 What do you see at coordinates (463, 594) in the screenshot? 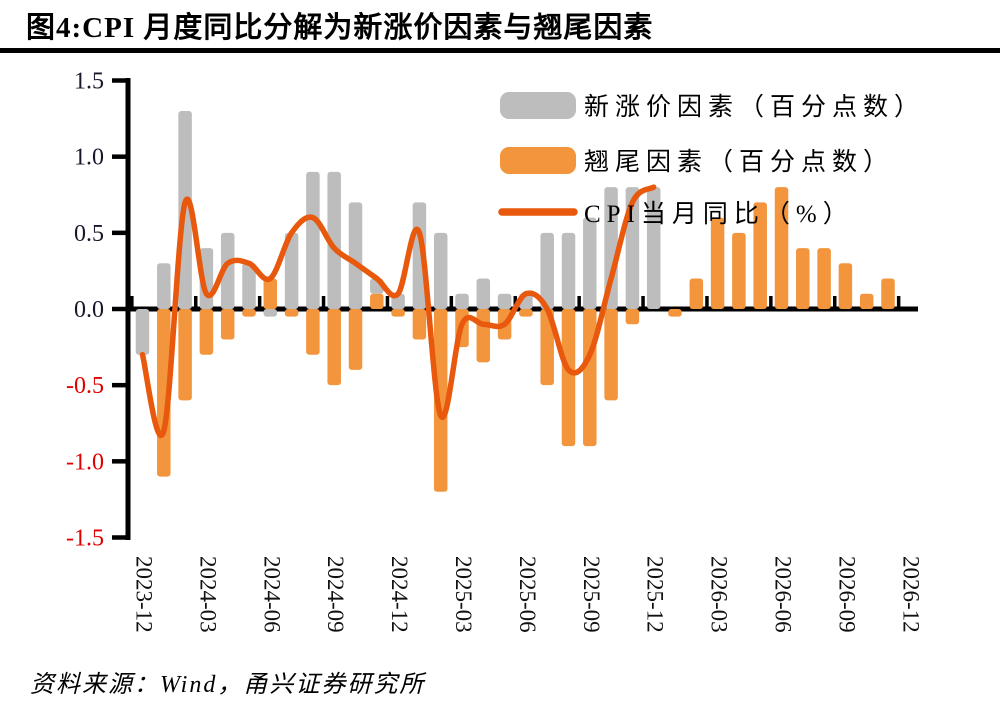
I see `x-axis-label: 2025-03` at bounding box center [463, 594].